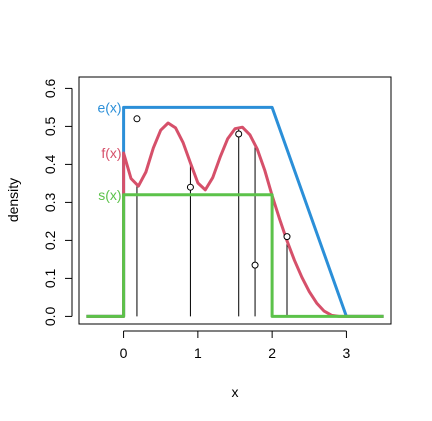 The height and width of the screenshot is (421, 432). What do you see at coordinates (50, 316) in the screenshot?
I see `y-tick-label: 0.0` at bounding box center [50, 316].